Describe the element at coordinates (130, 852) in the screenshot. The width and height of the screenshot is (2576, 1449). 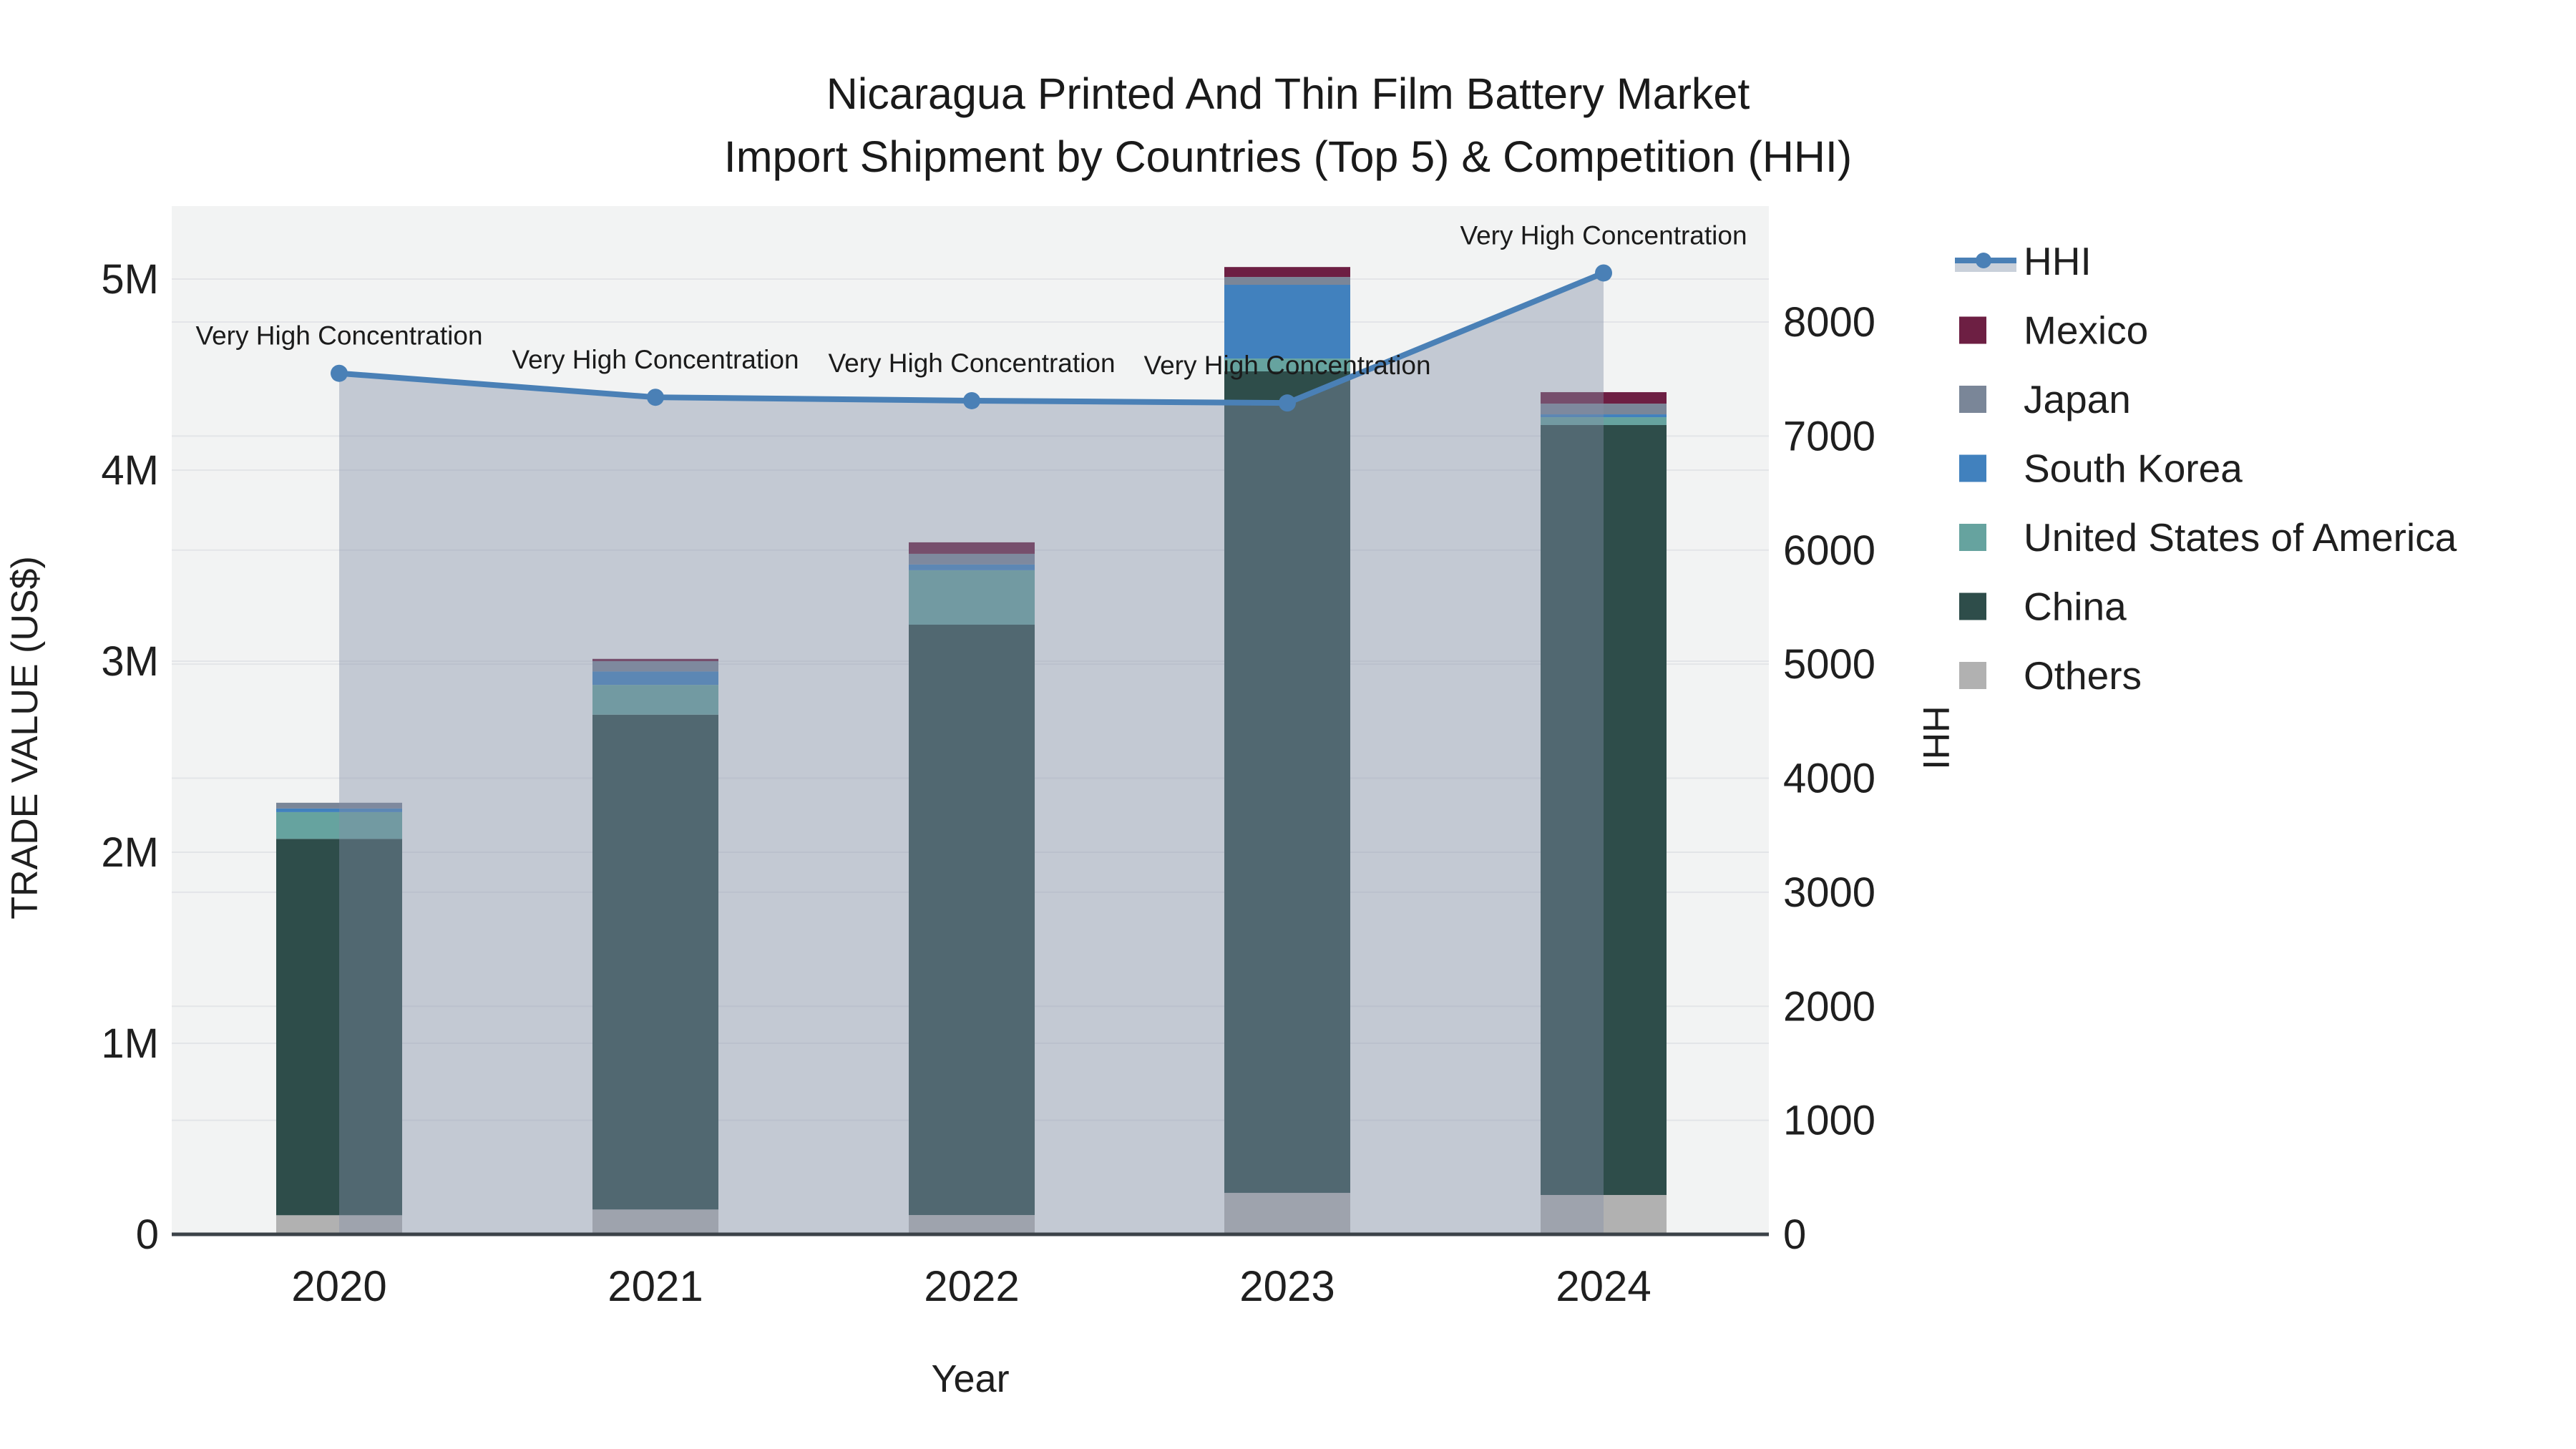
I see `y-left-tick: 2M` at that location.